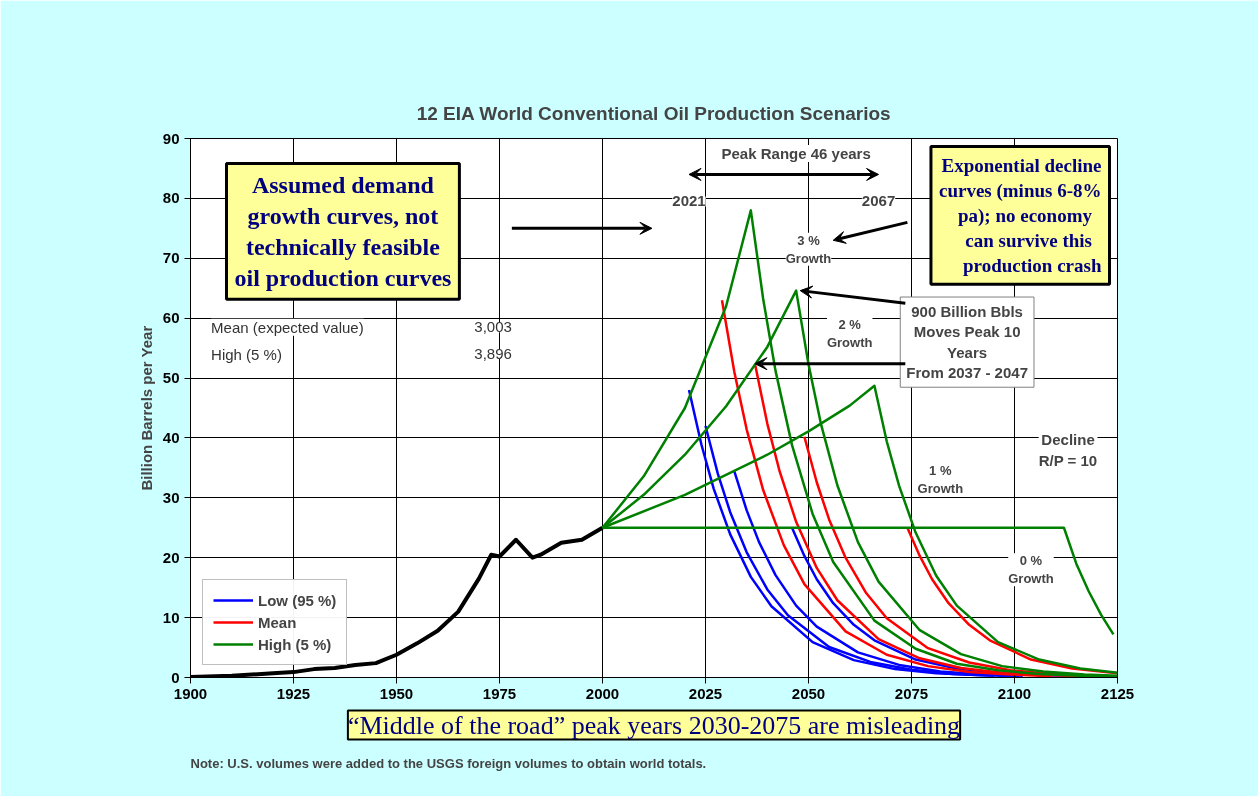 The width and height of the screenshot is (1258, 796). Describe the element at coordinates (287, 327) in the screenshot. I see `annotation: Mean (expected value)` at that location.